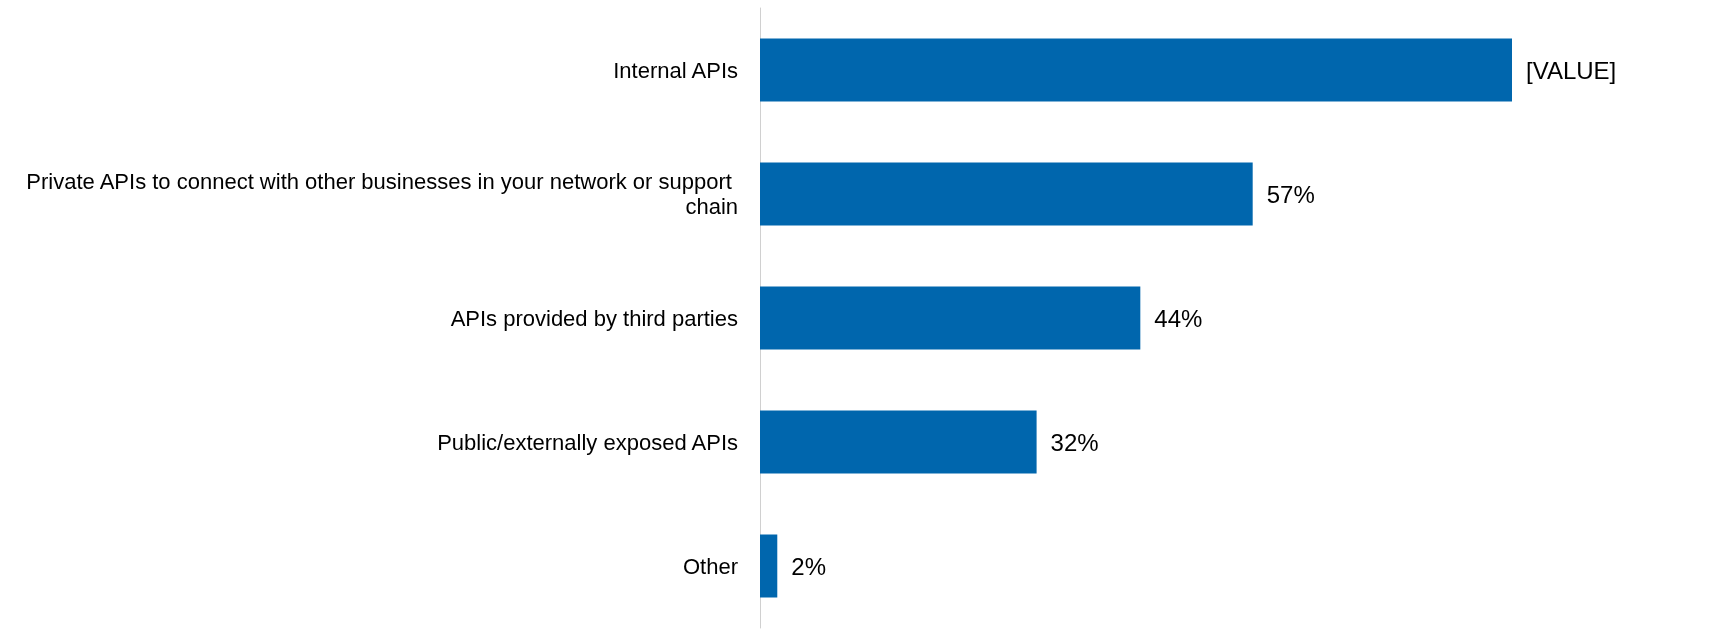 This screenshot has height=636, width=1731. What do you see at coordinates (675, 70) in the screenshot?
I see `y-tick-label: Internal APIs` at bounding box center [675, 70].